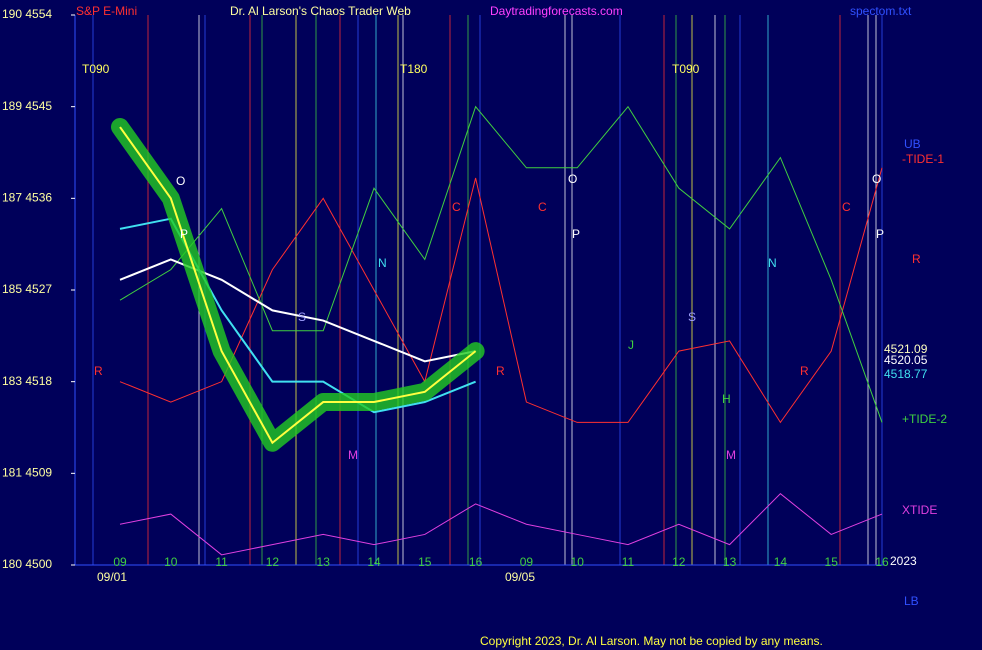 The height and width of the screenshot is (650, 982). What do you see at coordinates (27, 564) in the screenshot?
I see `y-tick-label: 180 4500` at bounding box center [27, 564].